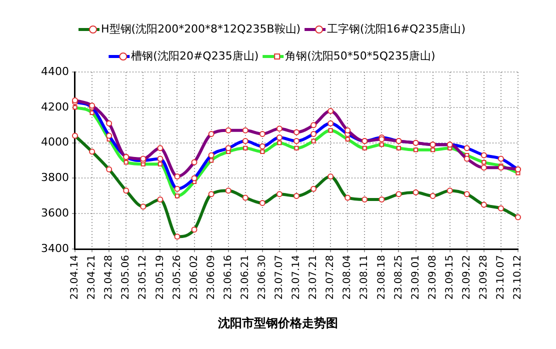 The image size is (556, 349). Describe the element at coordinates (245, 277) in the screenshot. I see `x-tick-label: 23.06.21` at that location.